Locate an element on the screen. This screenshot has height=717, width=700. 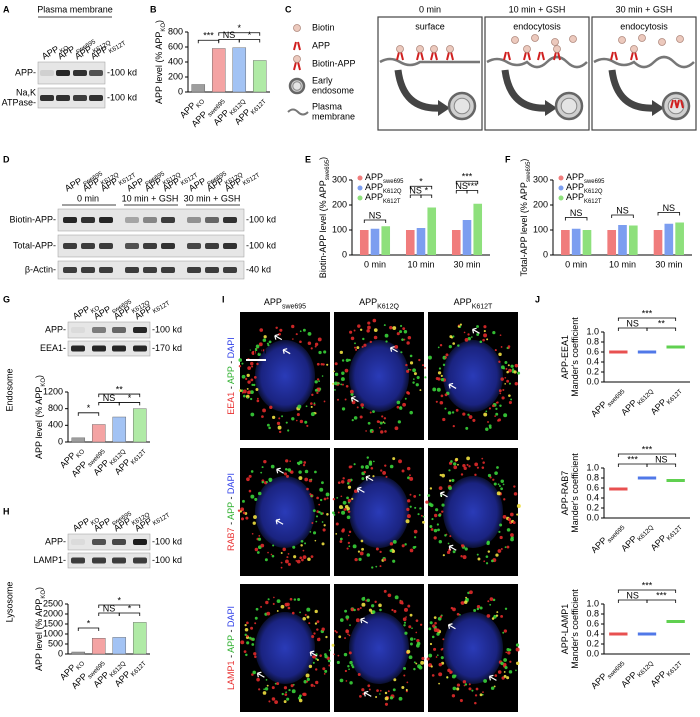
subscript: K612Q is located at coordinates (388, 306).